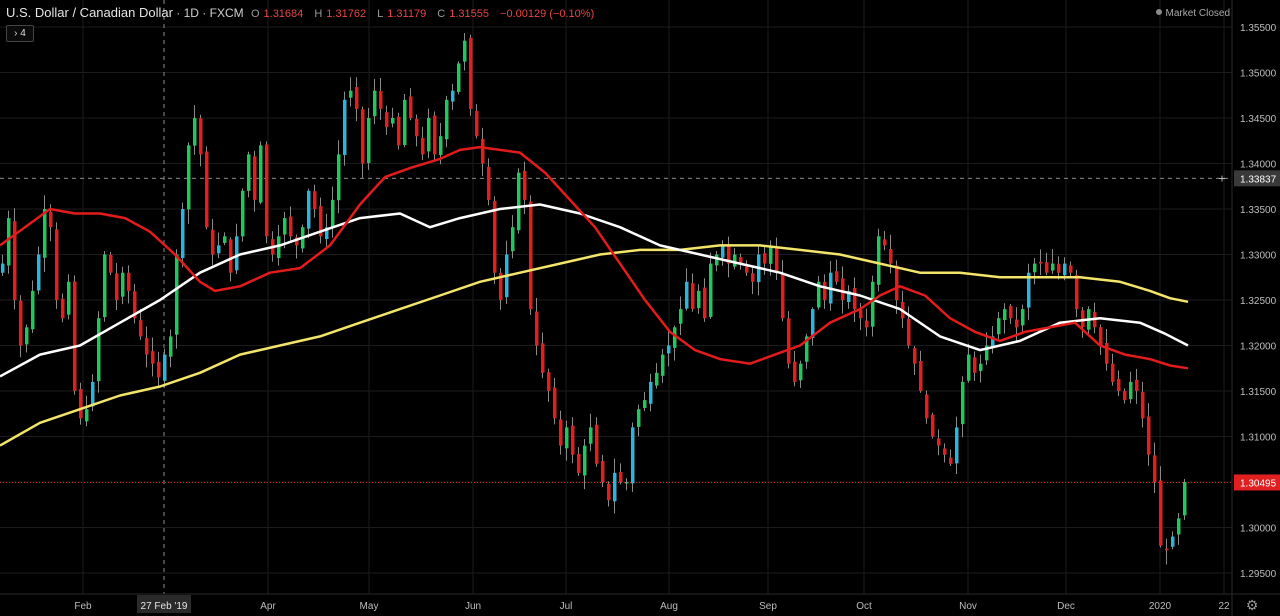  I want to click on symbol-title: U.S. Dollar / Canadian Dollar, so click(89, 12).